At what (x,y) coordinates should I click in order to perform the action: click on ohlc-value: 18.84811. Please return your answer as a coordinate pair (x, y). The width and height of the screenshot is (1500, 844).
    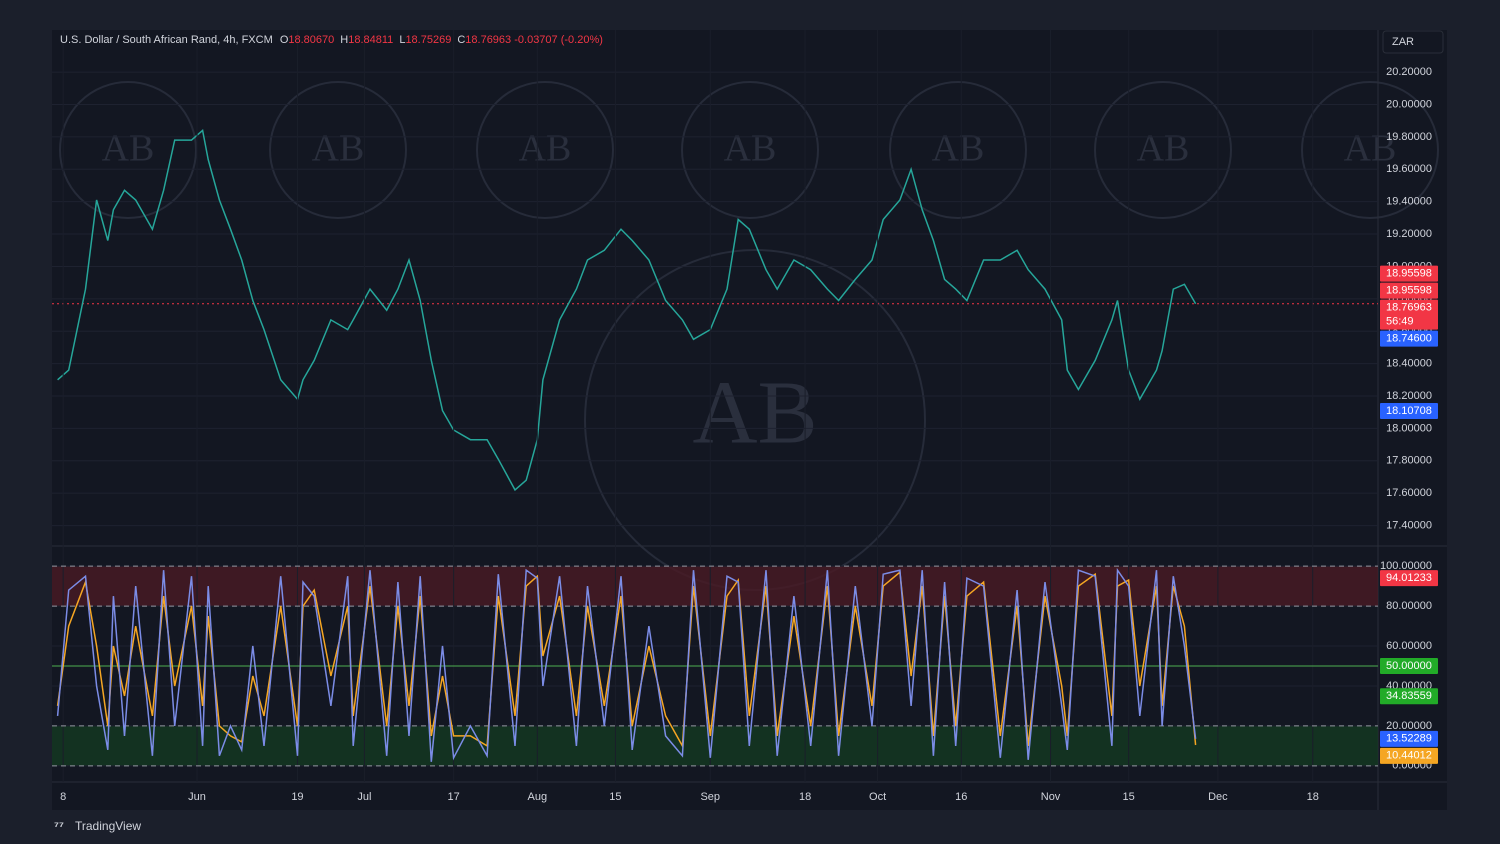
    Looking at the image, I should click on (370, 40).